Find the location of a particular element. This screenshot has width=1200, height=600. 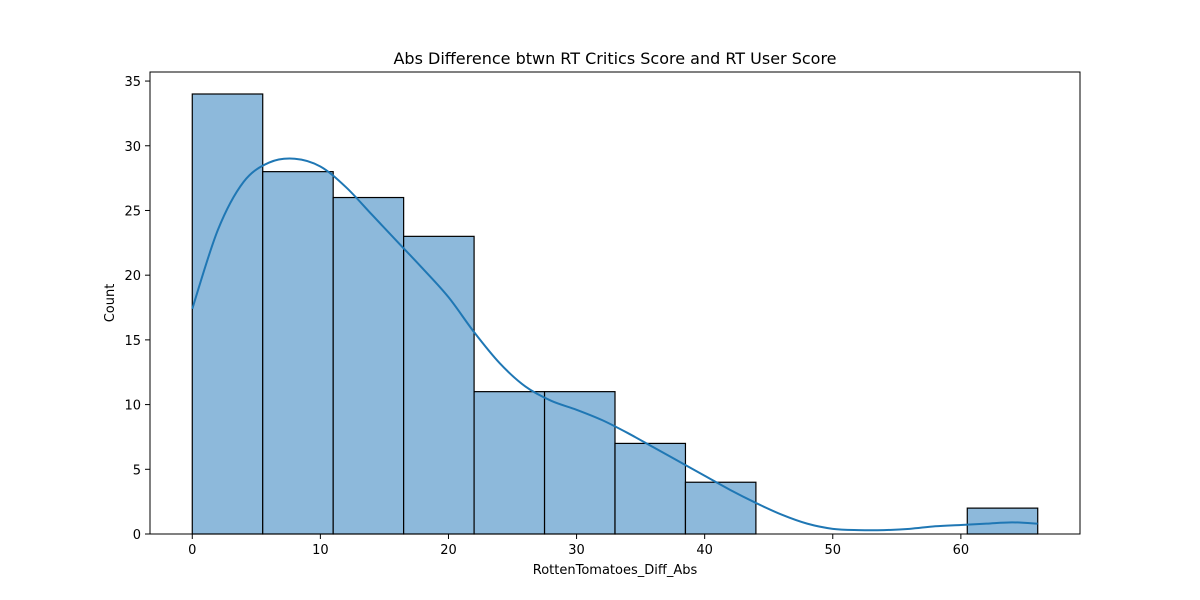

x-axis-ticks: 0 10 20 30 40 50 60 is located at coordinates (578, 546).